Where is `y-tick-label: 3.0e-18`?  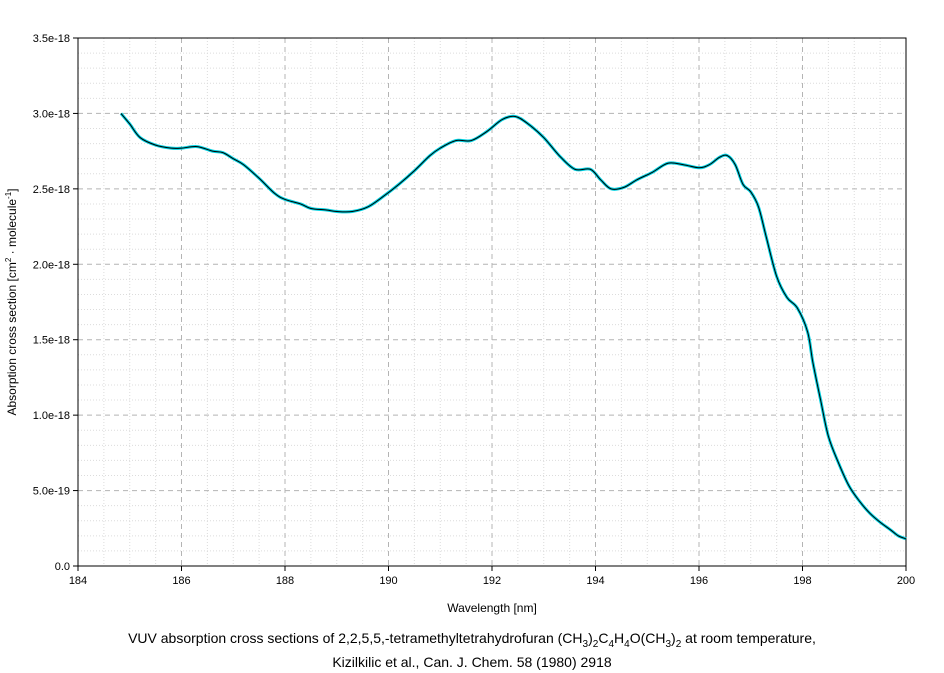
y-tick-label: 3.0e-18 is located at coordinates (51, 114).